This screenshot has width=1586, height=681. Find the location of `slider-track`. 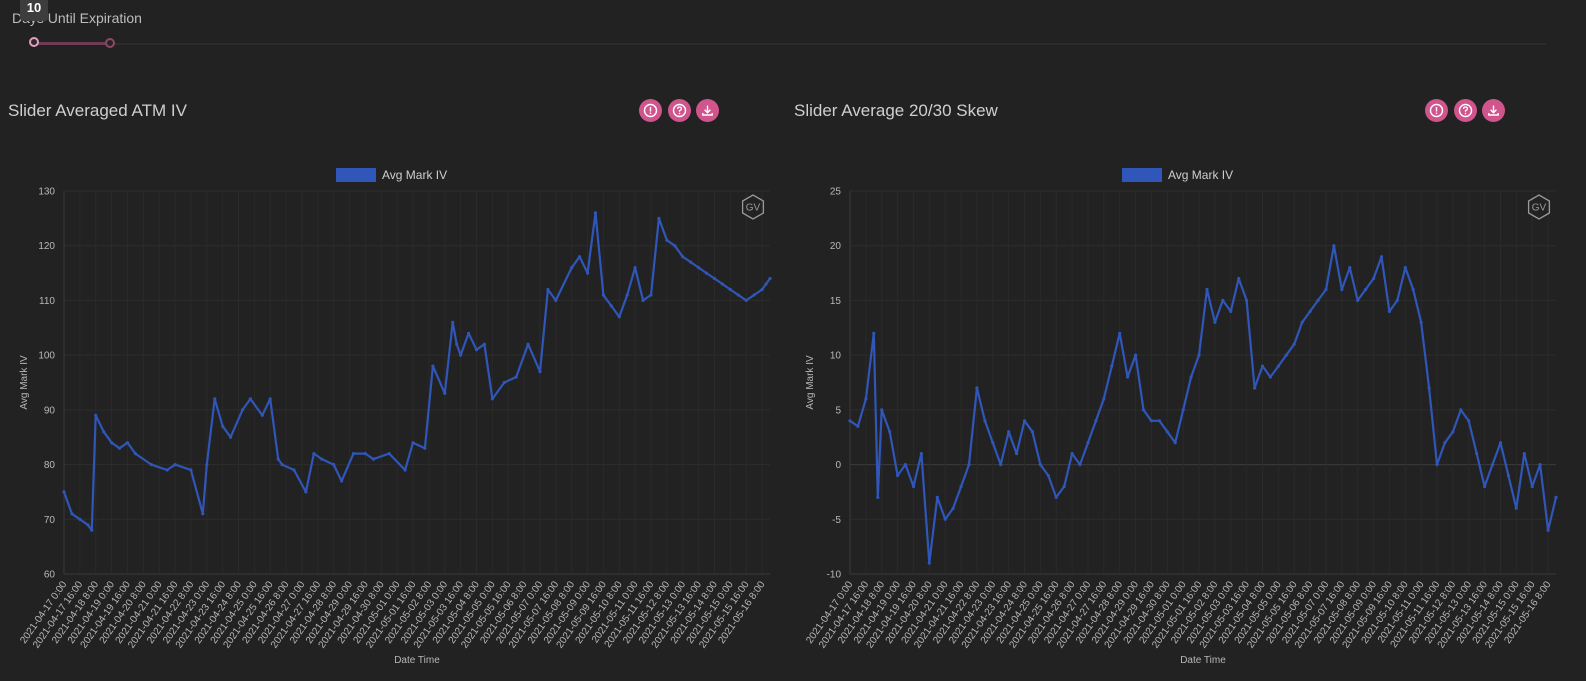

slider-track is located at coordinates (790, 44).